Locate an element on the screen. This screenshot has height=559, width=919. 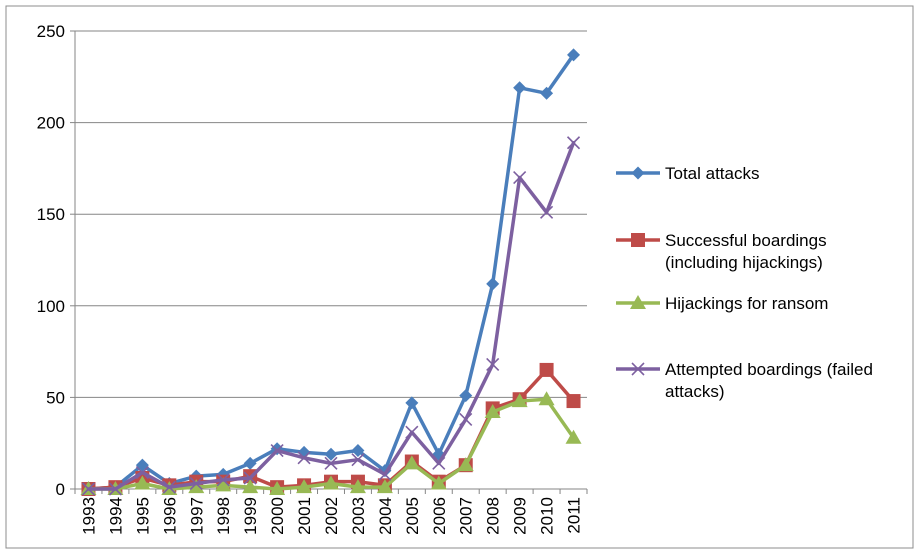
y-tick-label: 250 is located at coordinates (51, 31).